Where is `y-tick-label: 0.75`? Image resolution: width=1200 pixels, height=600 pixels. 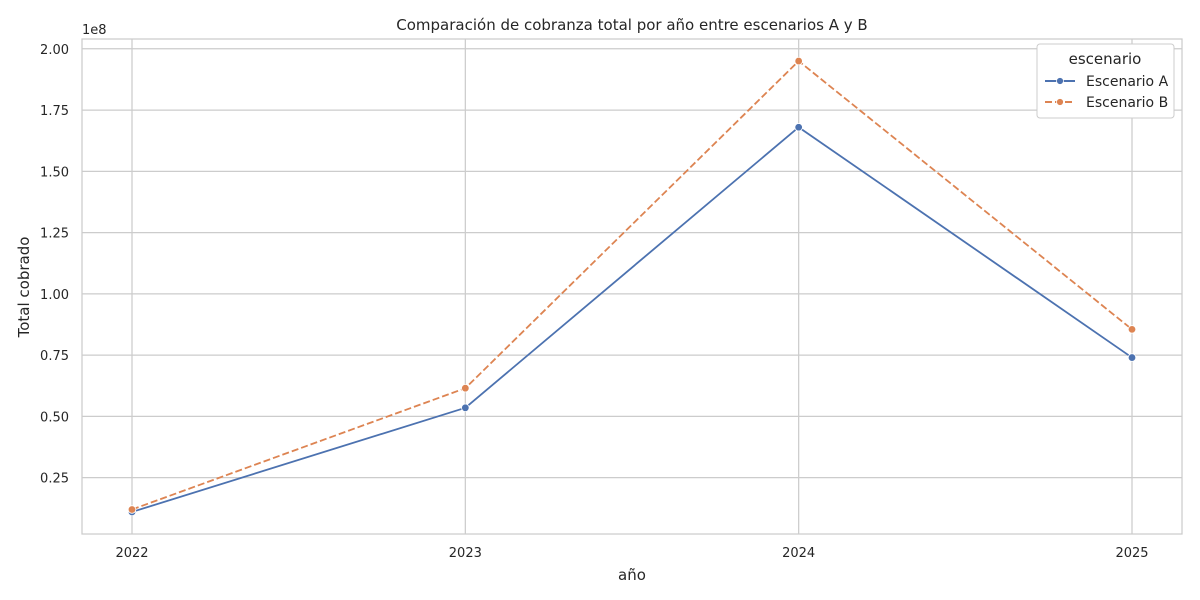
y-tick-label: 0.75 is located at coordinates (54, 356).